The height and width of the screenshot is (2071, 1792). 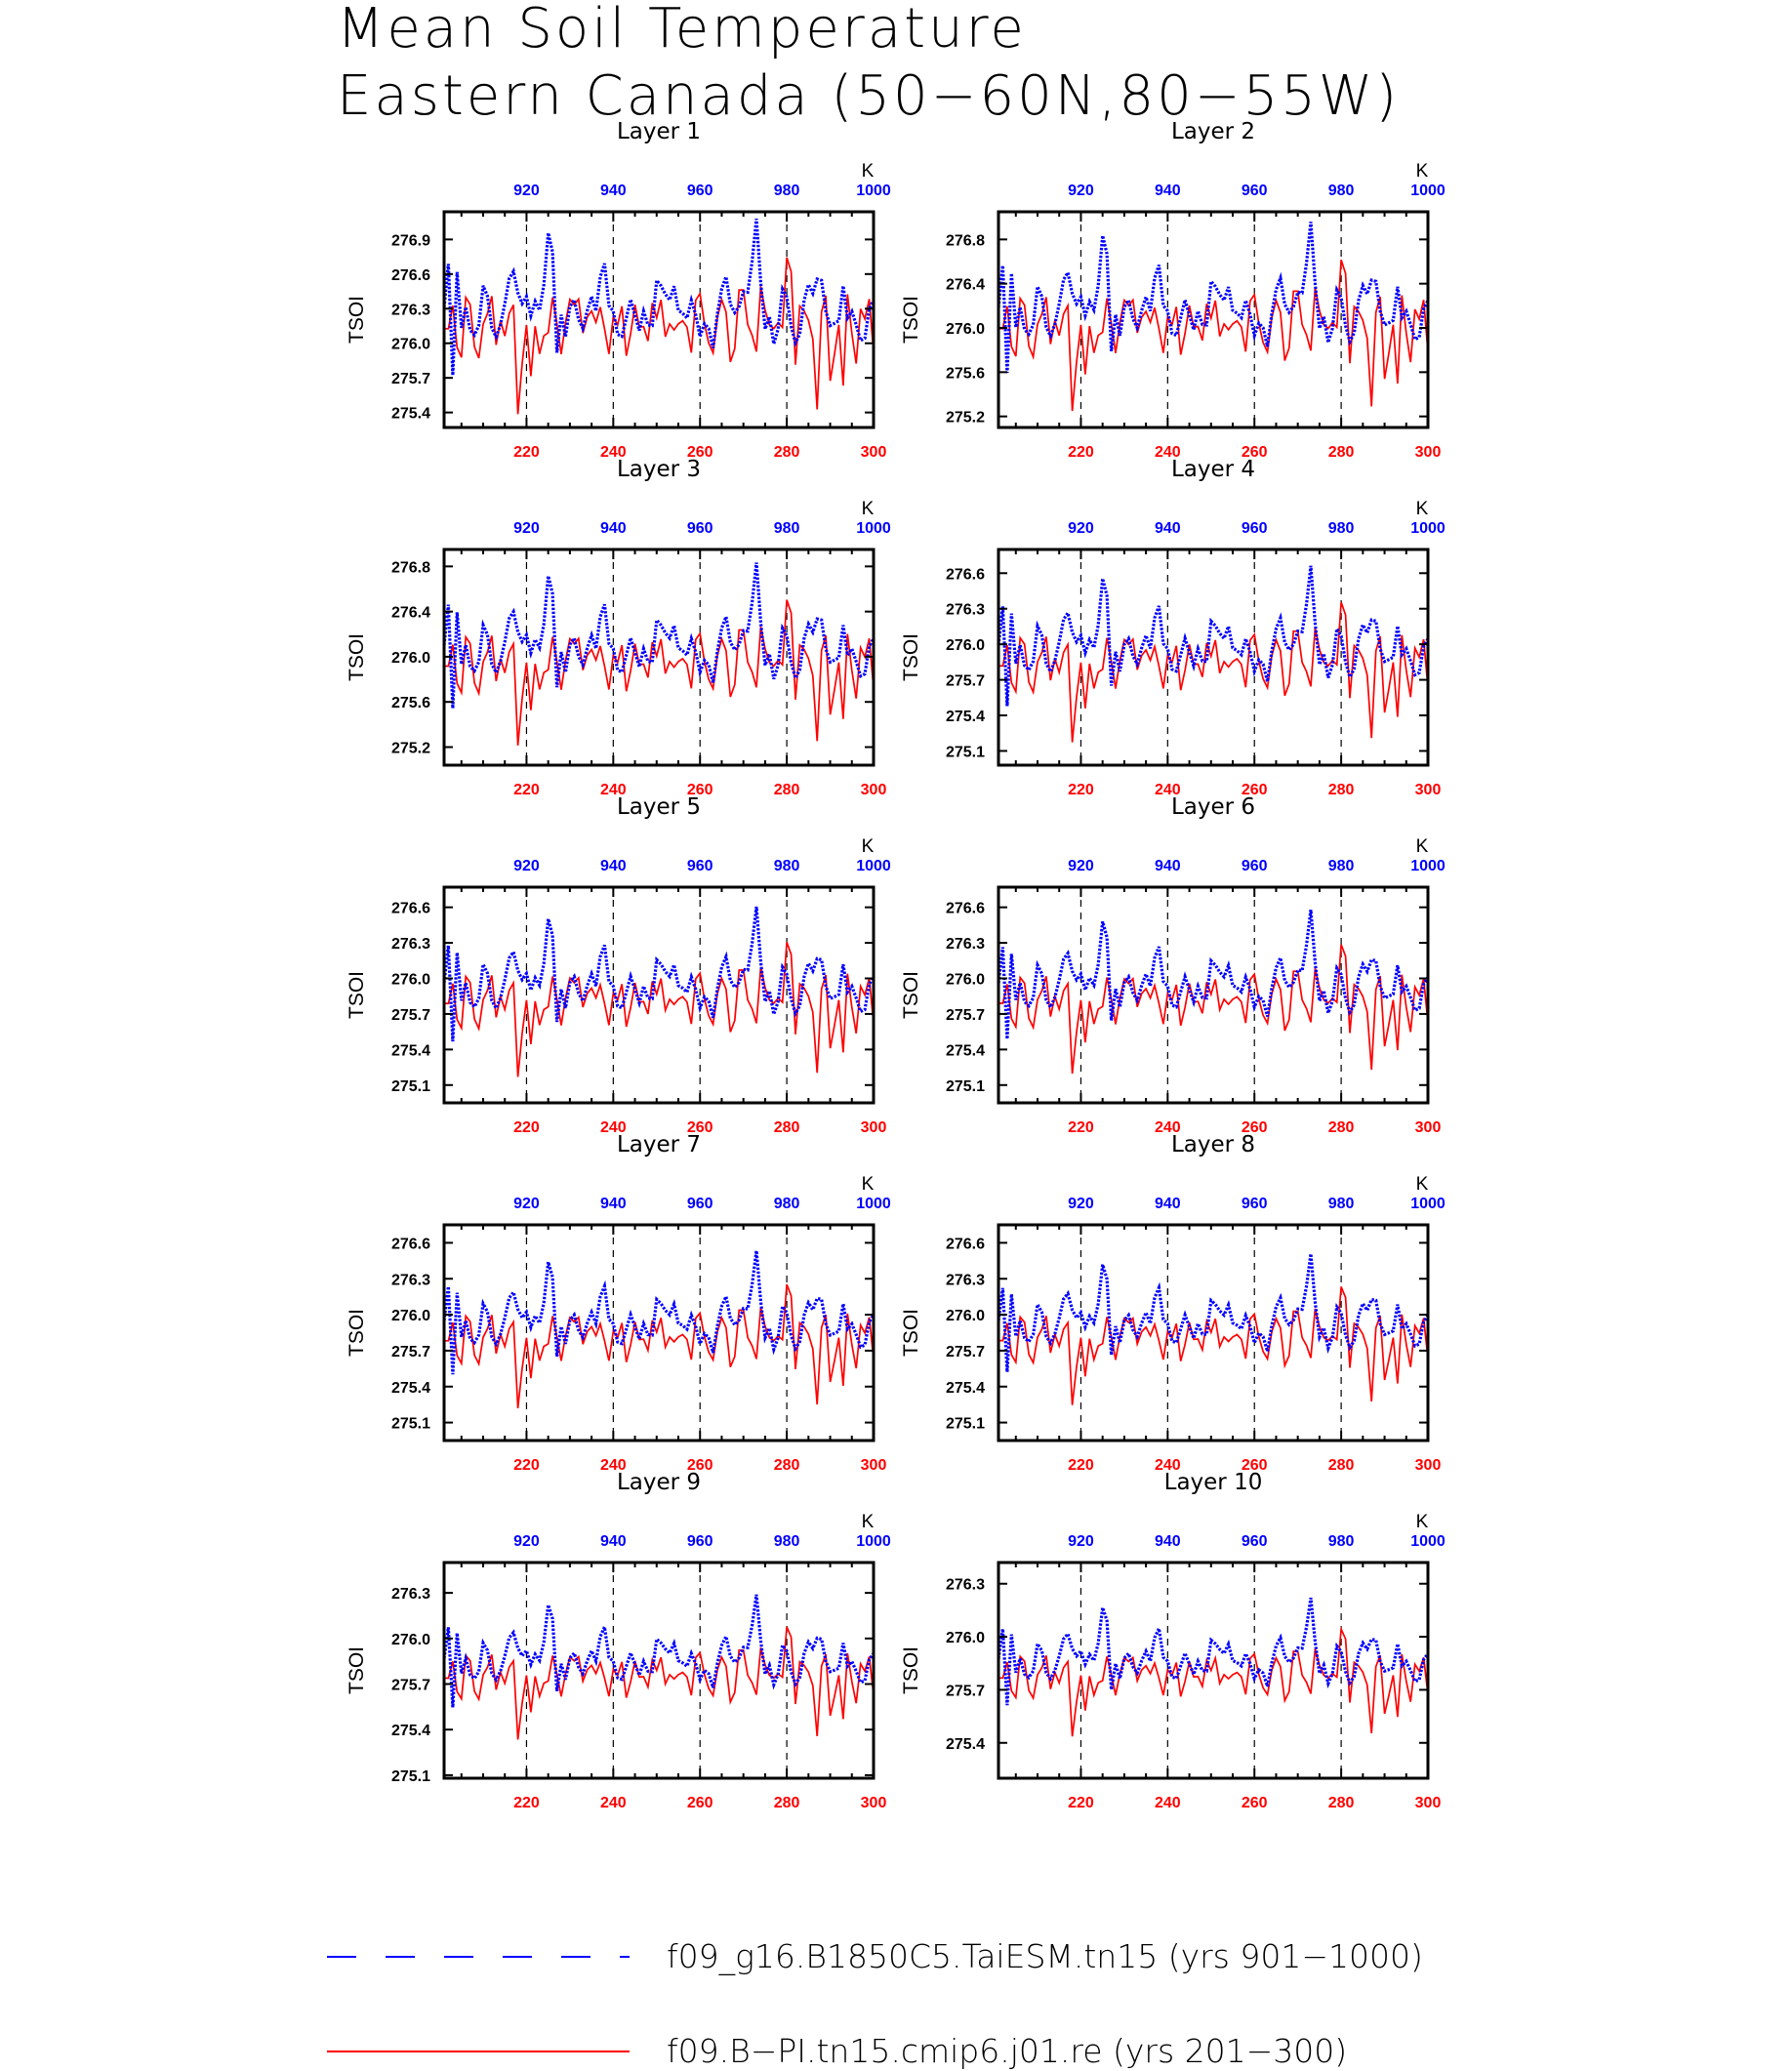 What do you see at coordinates (659, 470) in the screenshot?
I see `panel-title: Layer 3` at bounding box center [659, 470].